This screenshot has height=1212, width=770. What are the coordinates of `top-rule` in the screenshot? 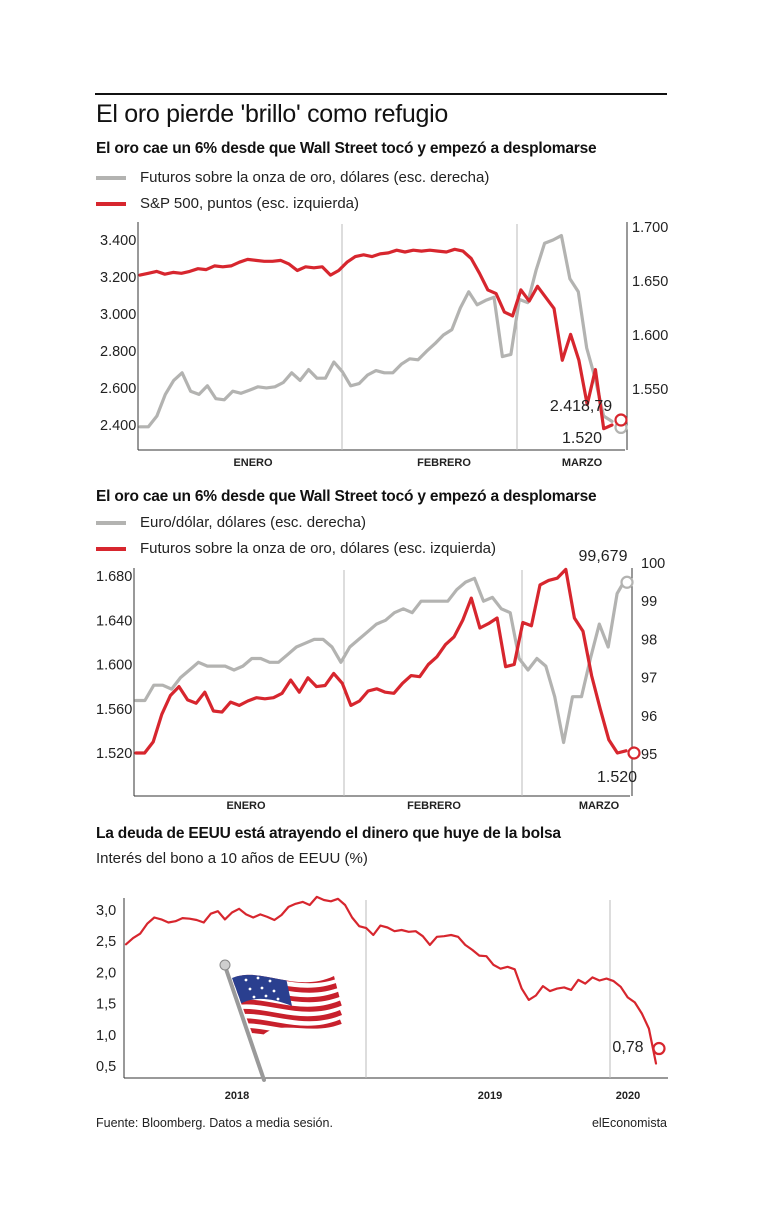 It's located at (381, 94).